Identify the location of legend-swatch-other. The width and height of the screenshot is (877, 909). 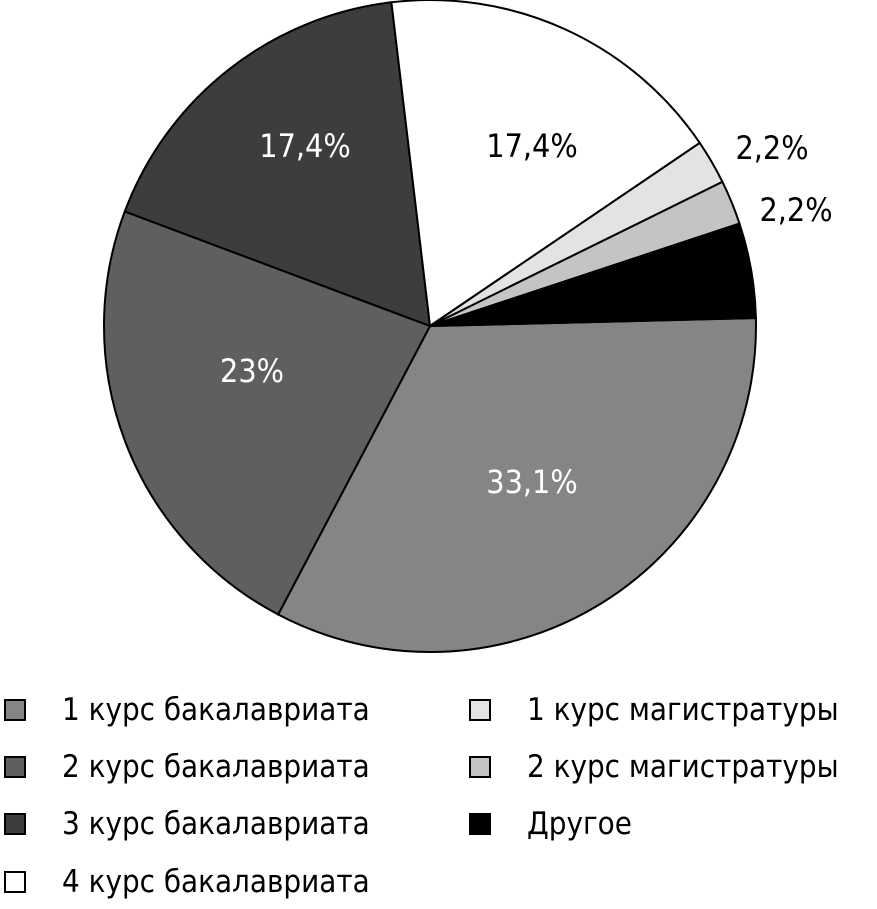
(480, 824).